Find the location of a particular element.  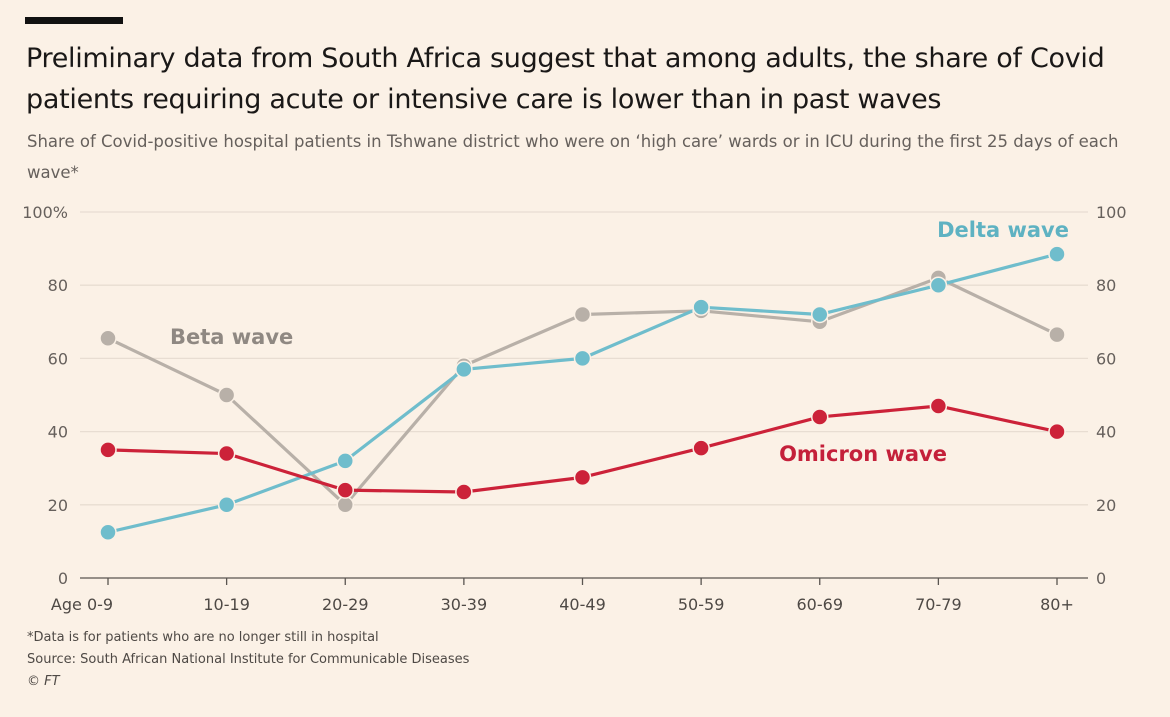

series-label: Beta wave is located at coordinates (231, 337).